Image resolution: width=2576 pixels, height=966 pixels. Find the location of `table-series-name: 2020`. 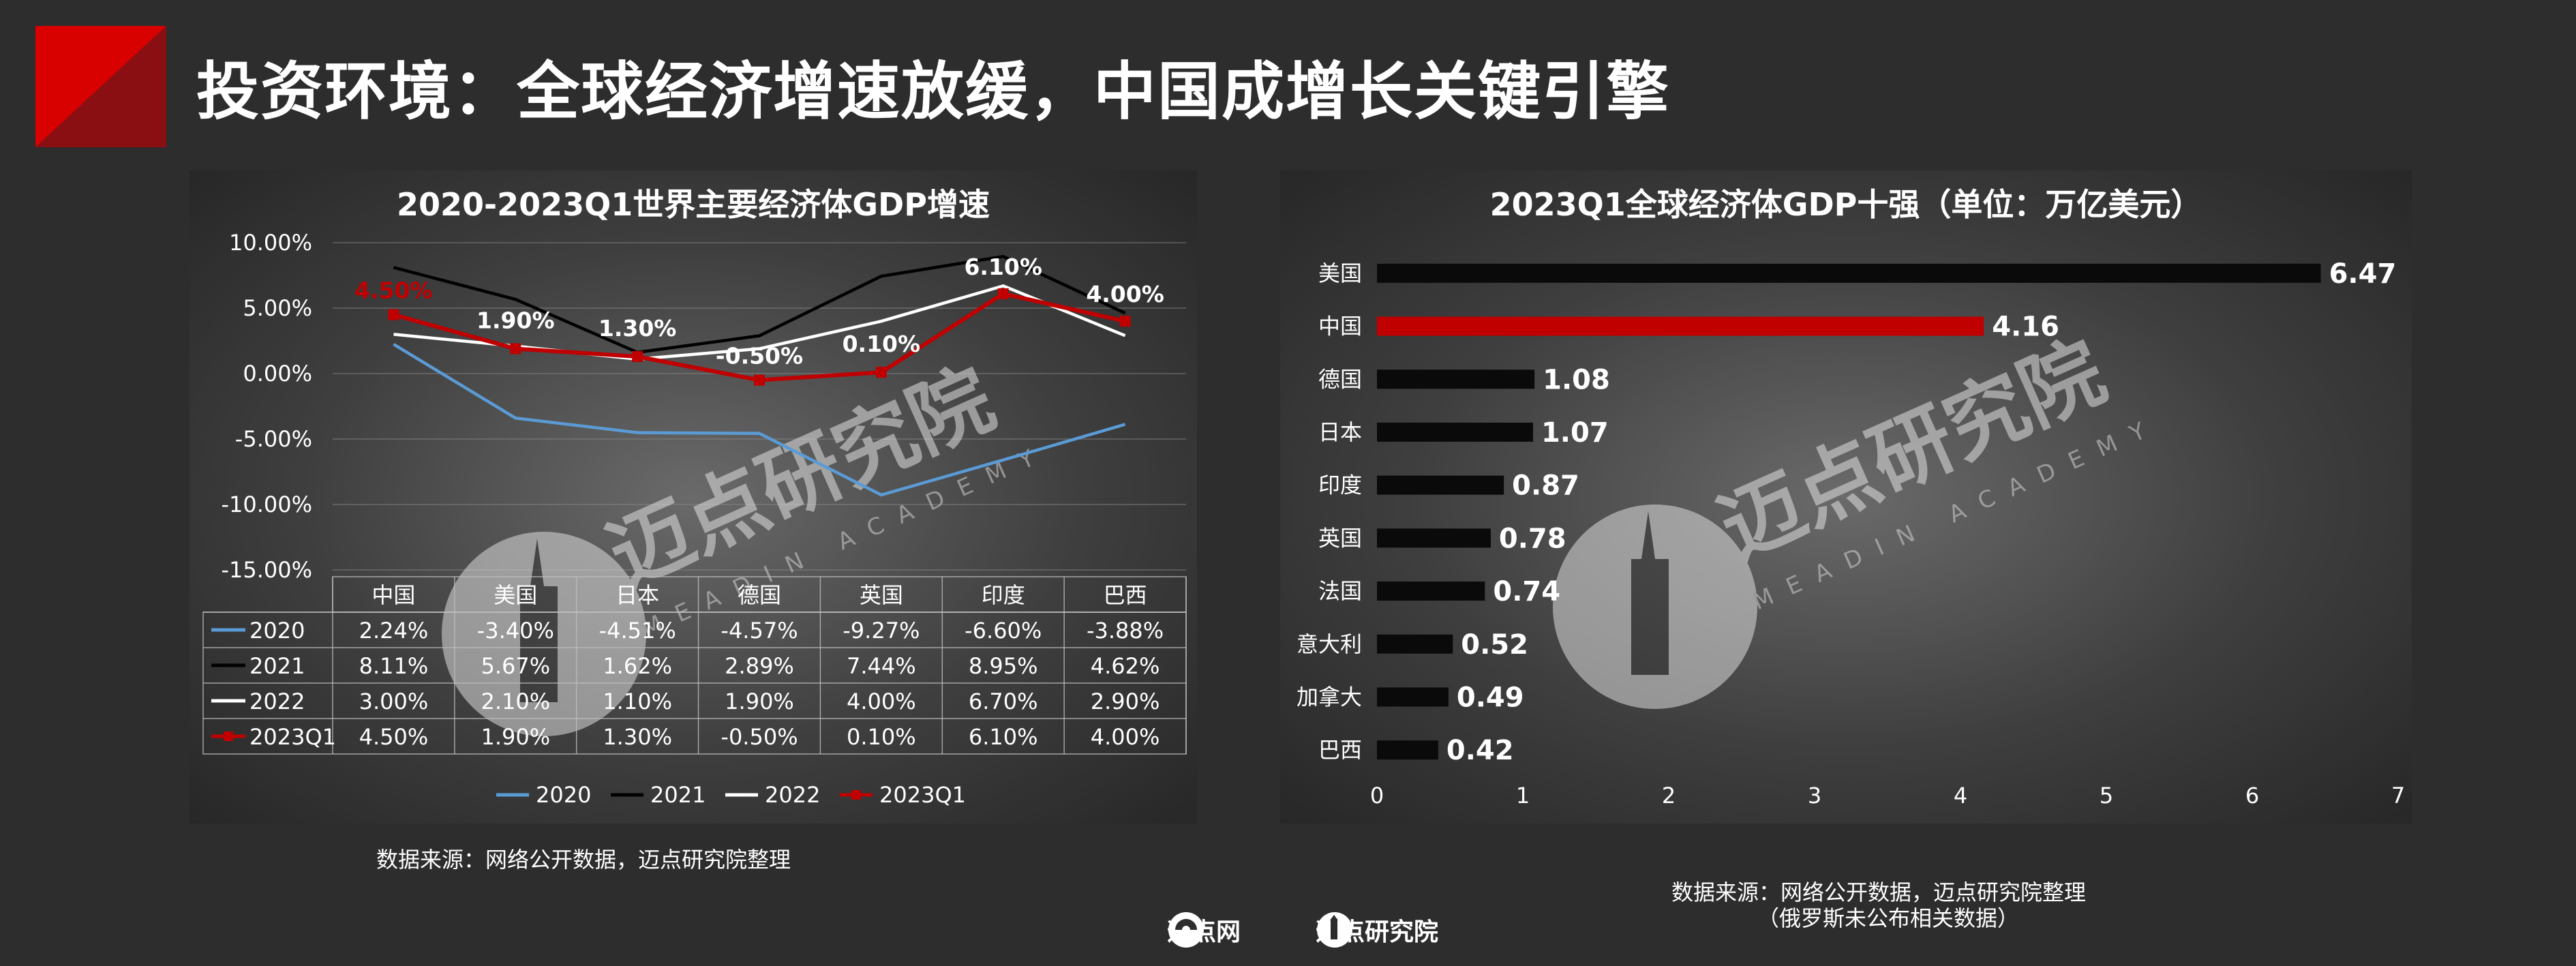

table-series-name: 2020 is located at coordinates (277, 631).